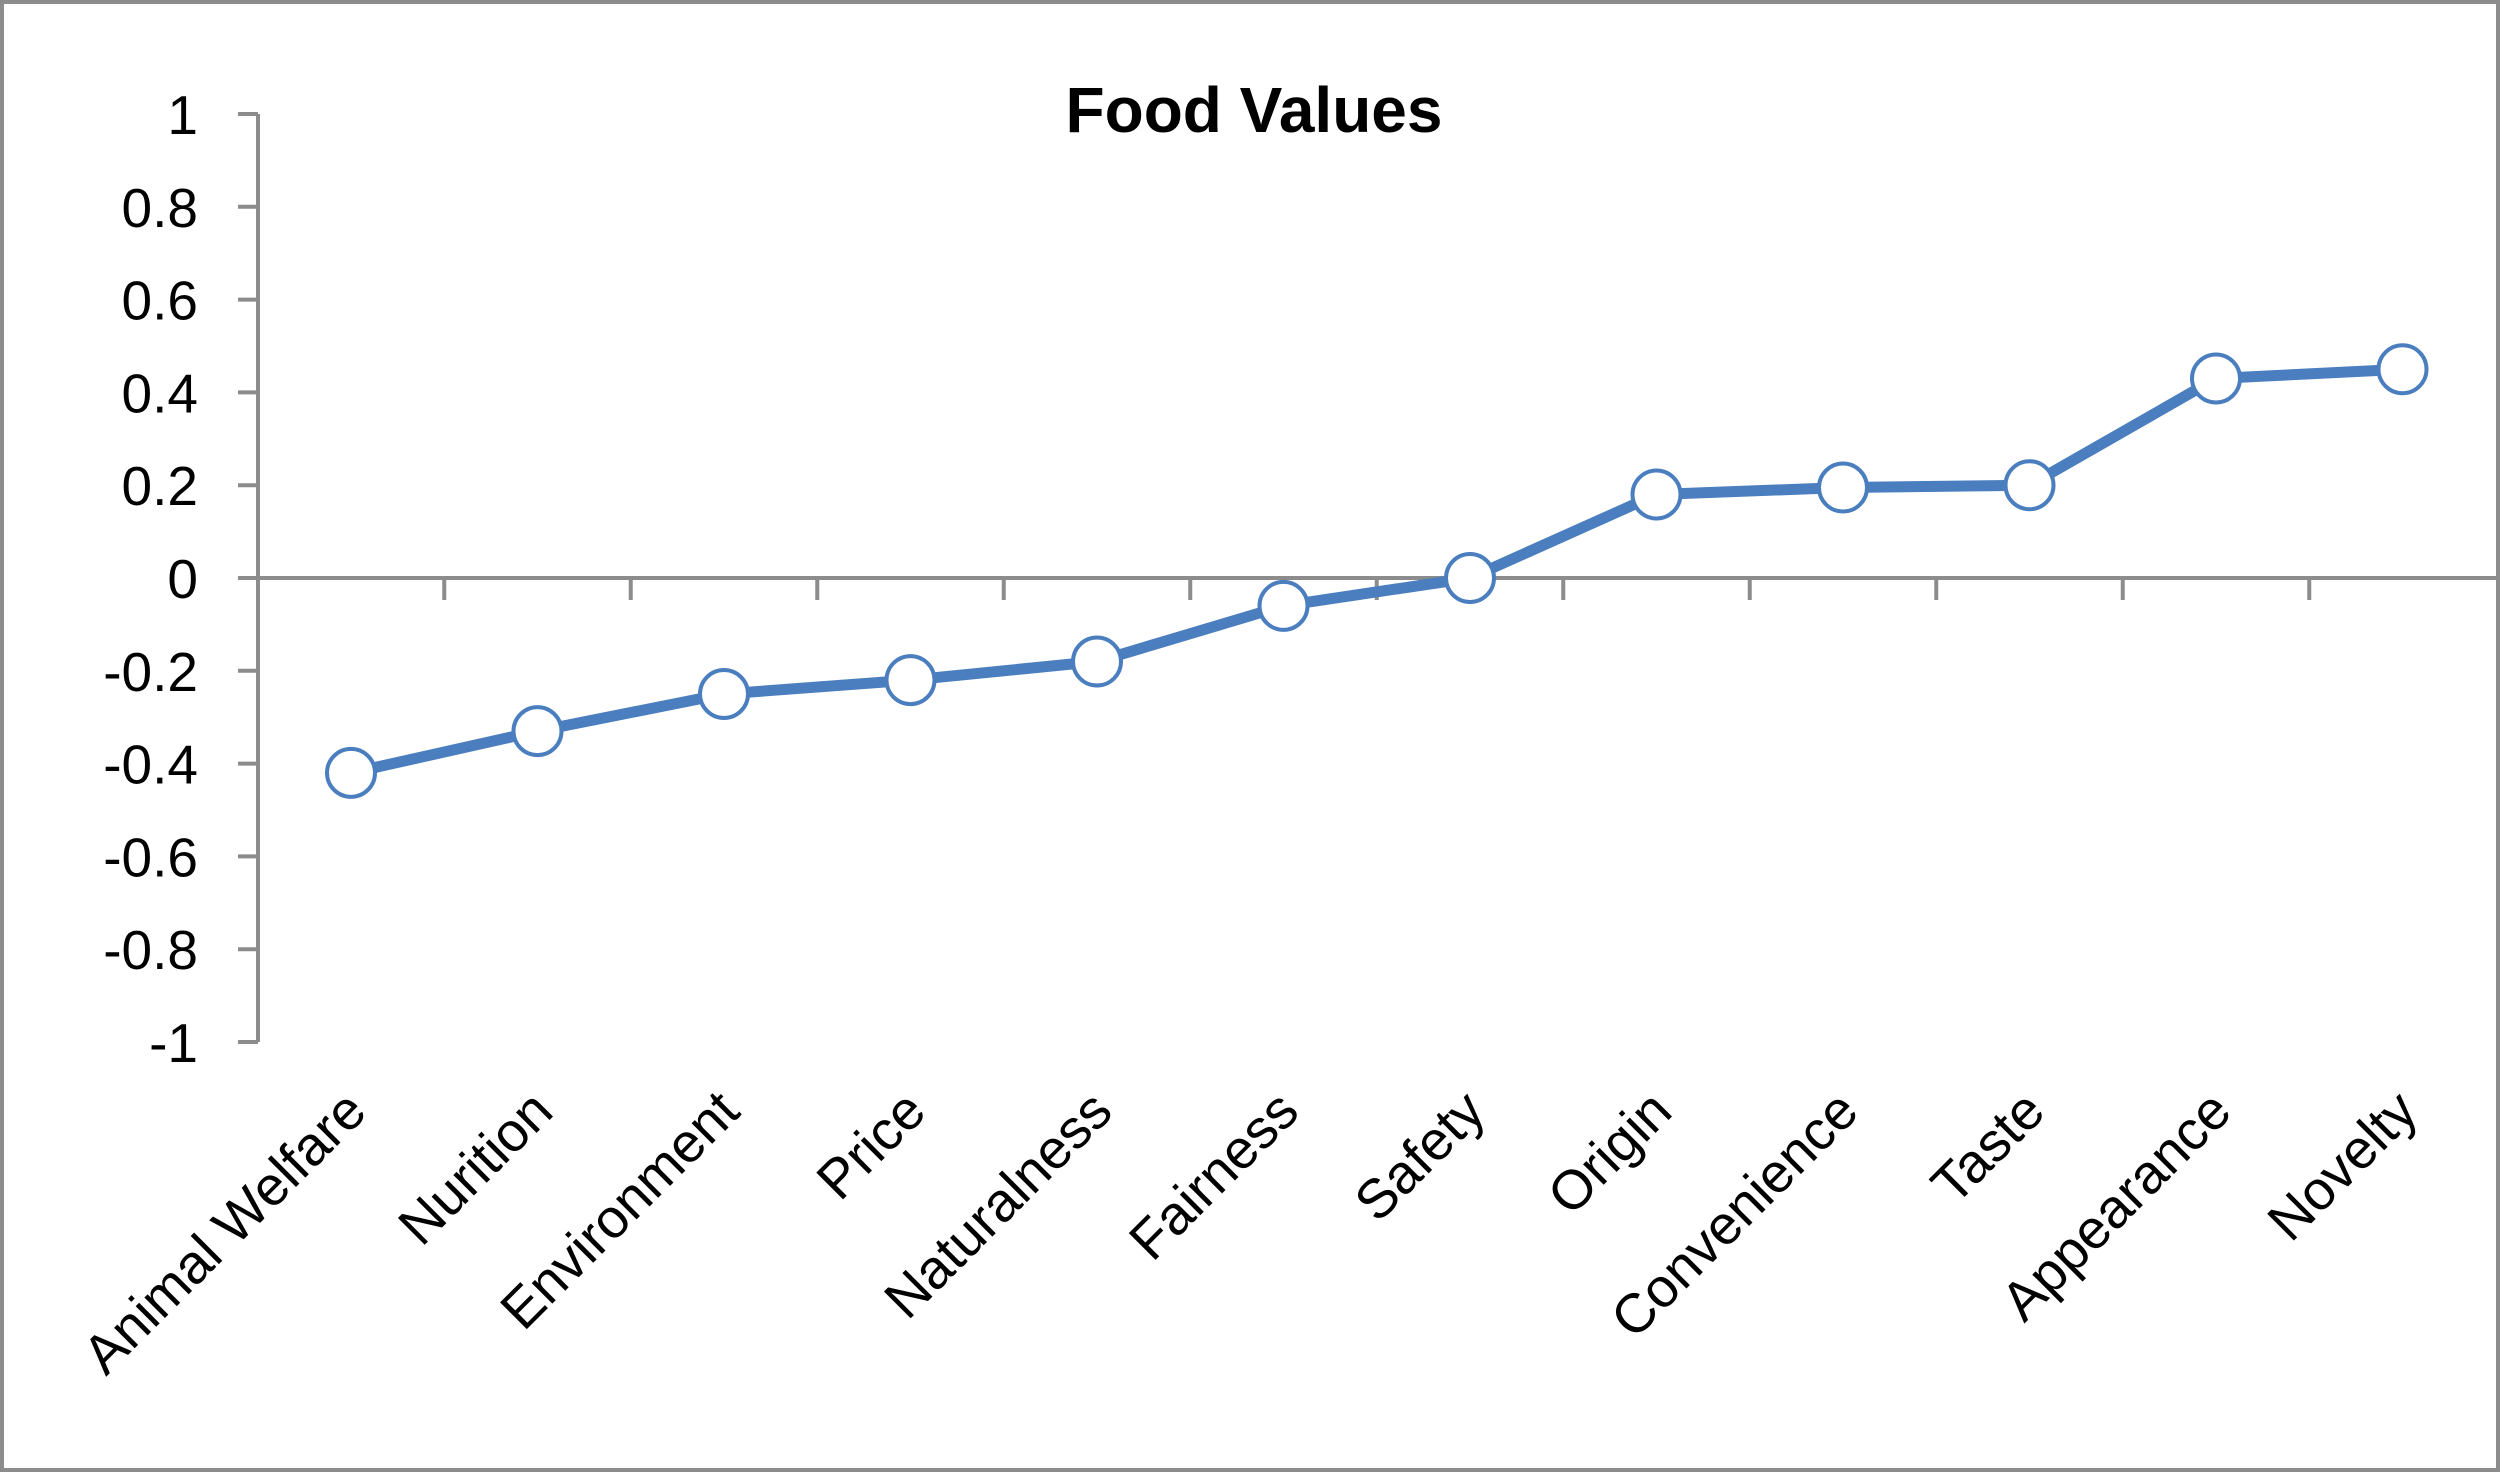 The height and width of the screenshot is (1476, 2500). What do you see at coordinates (1254, 110) in the screenshot?
I see `chart-title: Food Values` at bounding box center [1254, 110].